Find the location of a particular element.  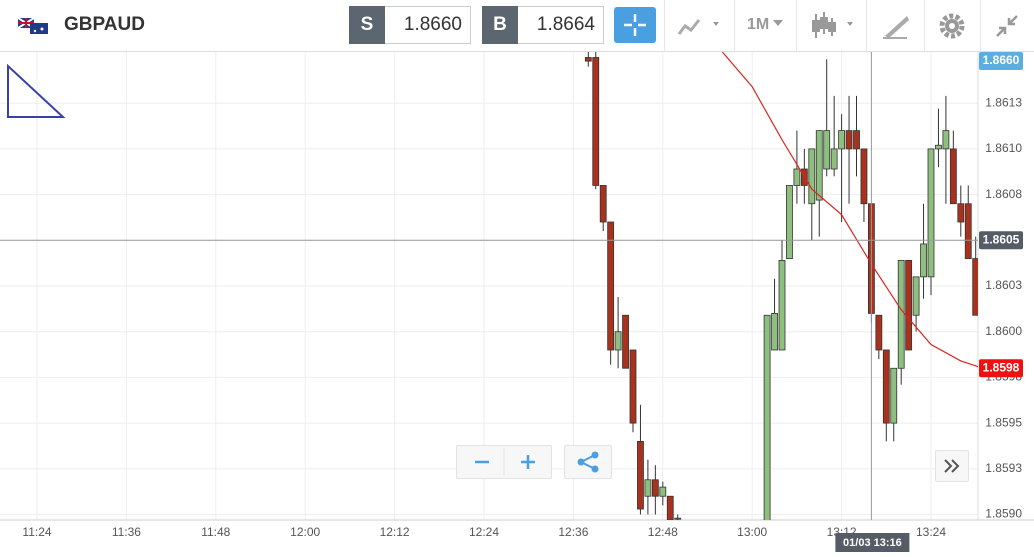

share-button is located at coordinates (588, 462).